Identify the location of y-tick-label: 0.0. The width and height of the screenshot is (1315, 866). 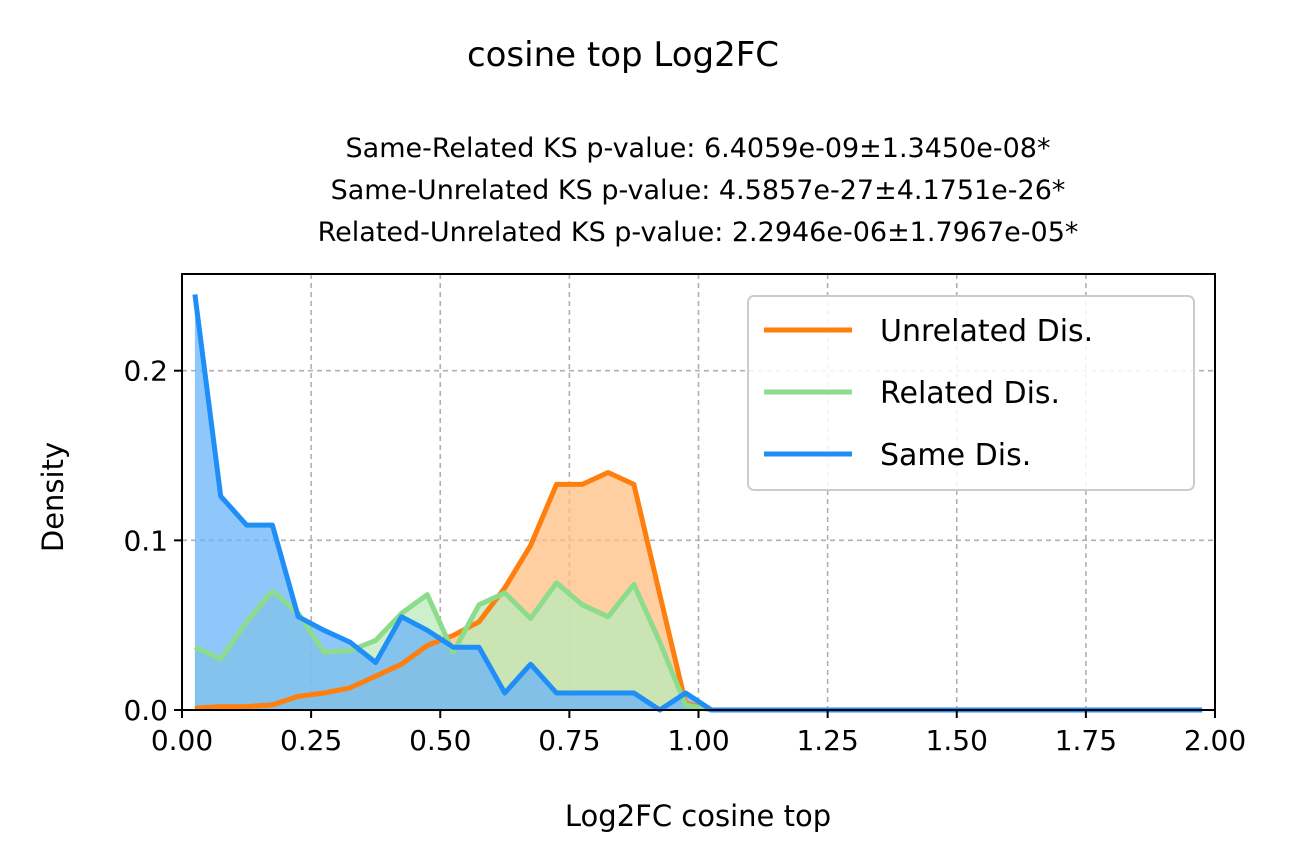
(145, 710).